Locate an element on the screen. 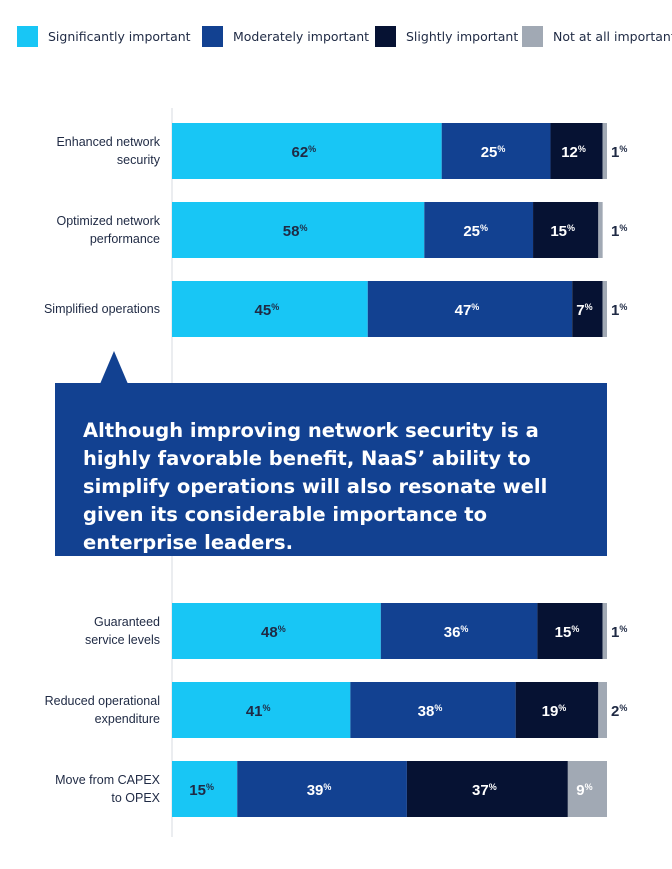  data-label: 37% is located at coordinates (484, 790).